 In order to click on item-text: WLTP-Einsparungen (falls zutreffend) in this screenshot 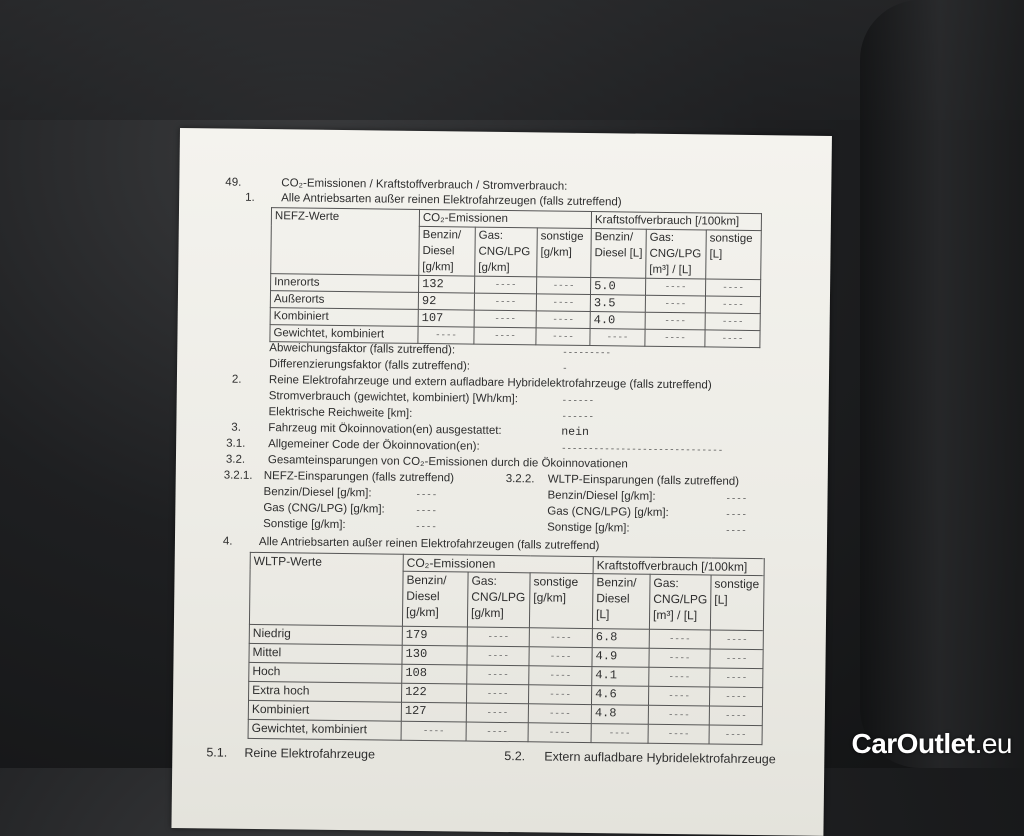, I will do `click(643, 480)`.